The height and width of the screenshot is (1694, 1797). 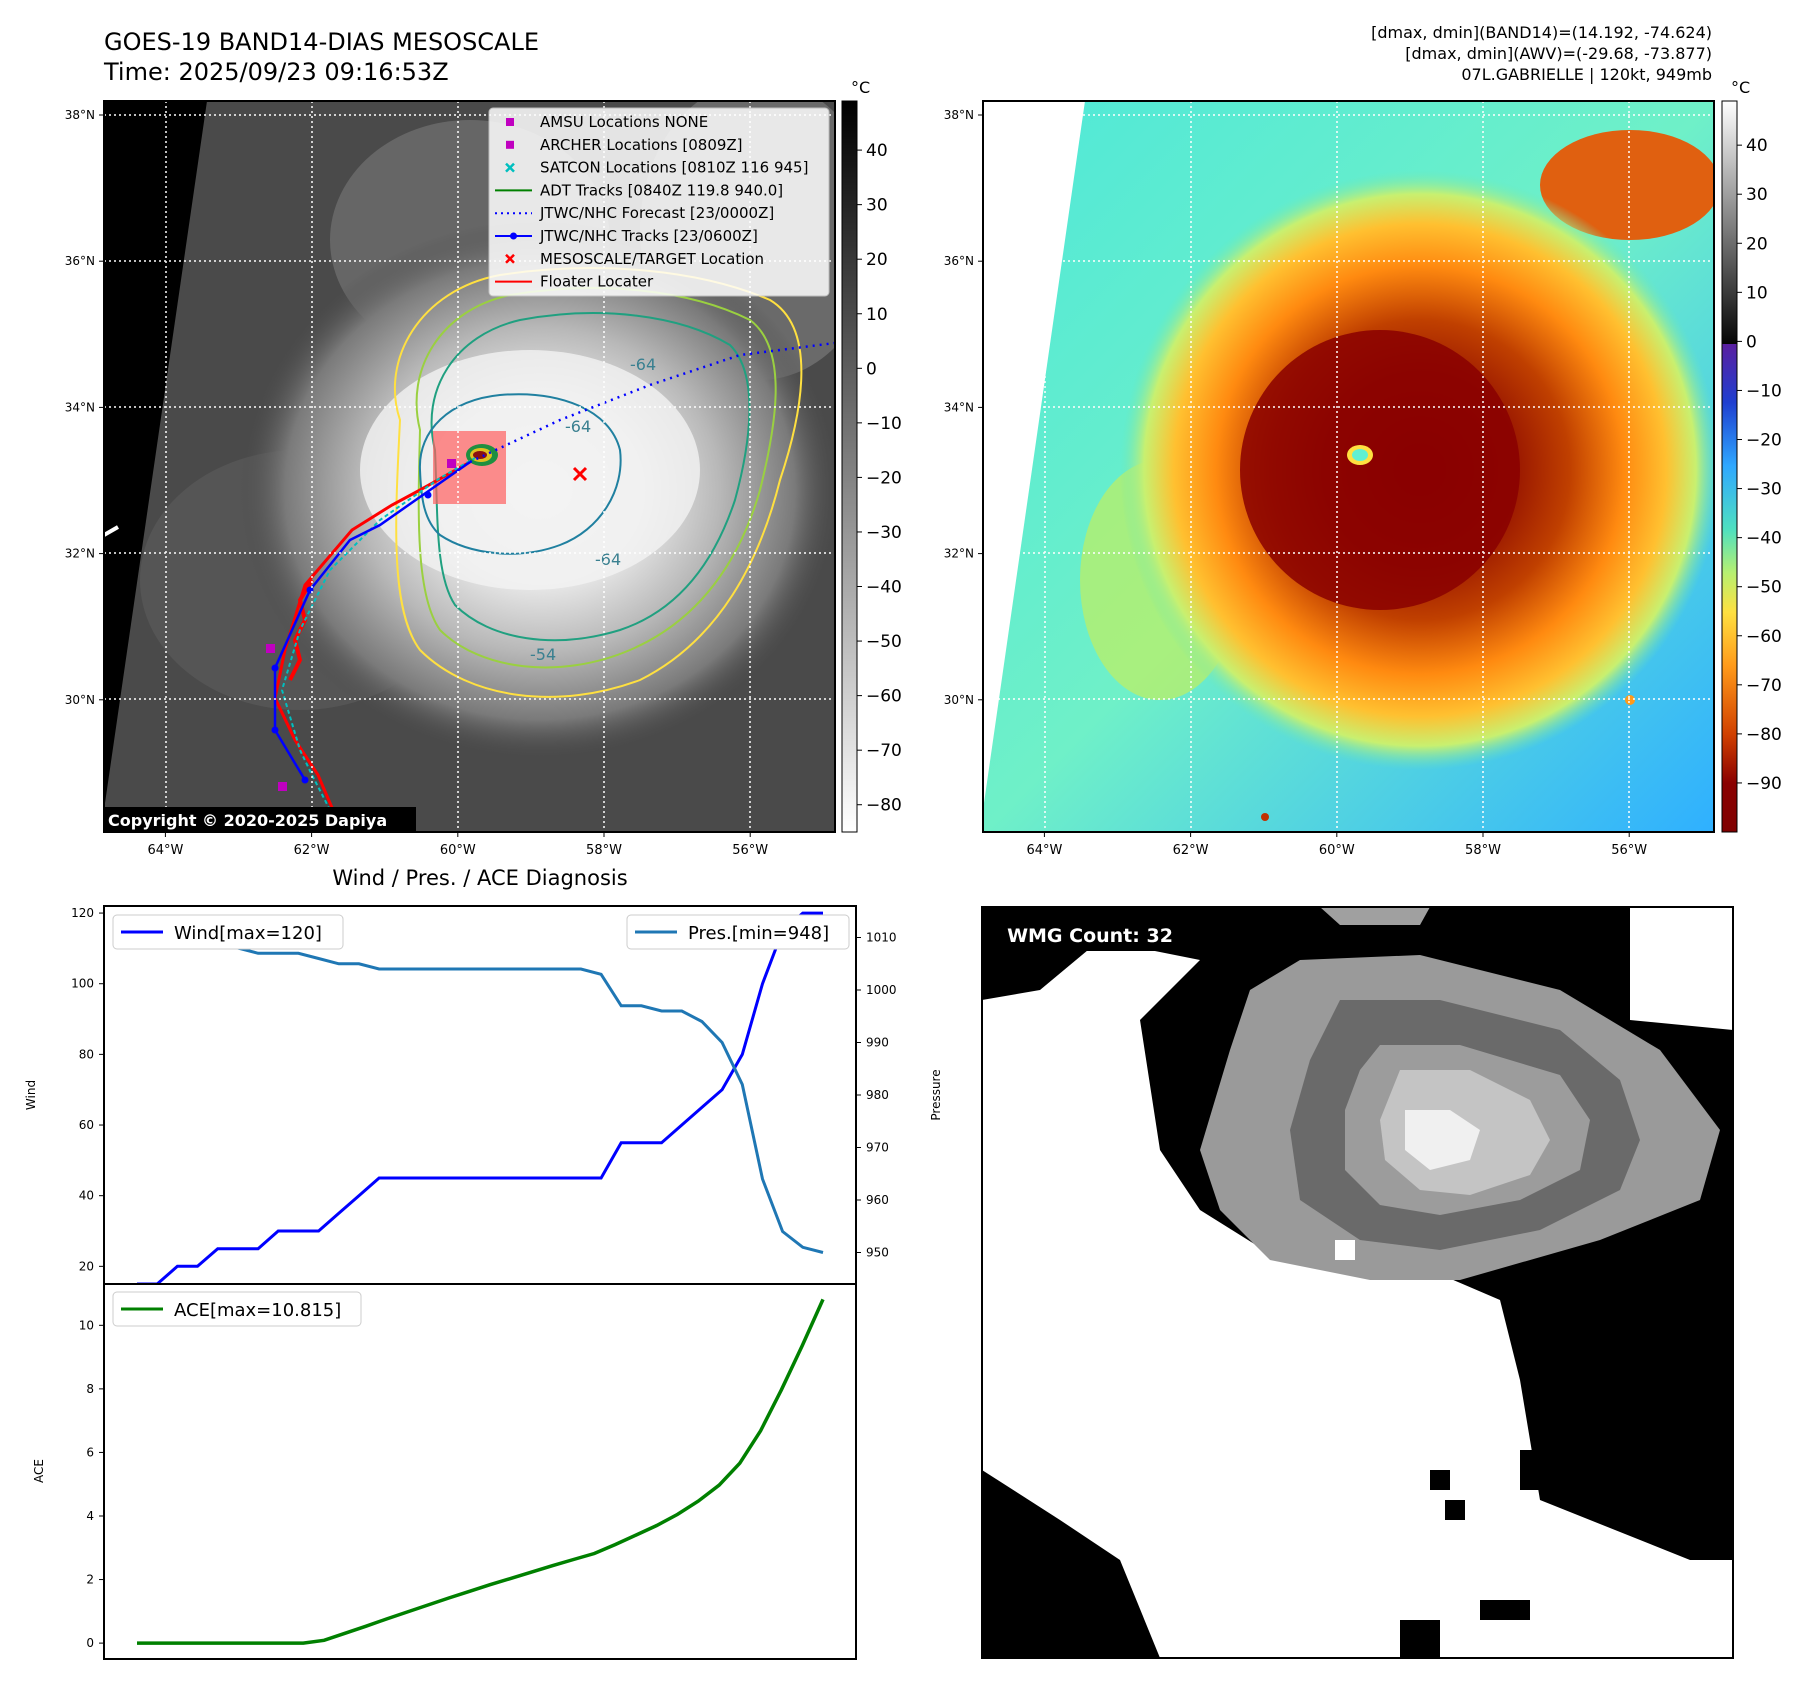 What do you see at coordinates (604, 850) in the screenshot?
I see `lon-tick-label: 58°W` at bounding box center [604, 850].